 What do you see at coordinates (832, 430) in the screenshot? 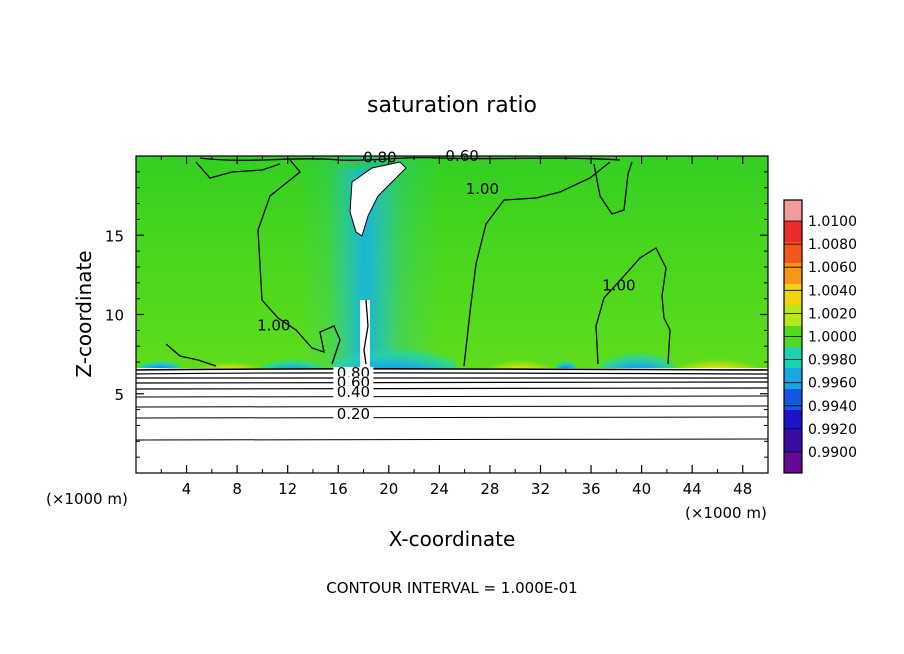
I see `colorbar-label: 0.9920` at bounding box center [832, 430].